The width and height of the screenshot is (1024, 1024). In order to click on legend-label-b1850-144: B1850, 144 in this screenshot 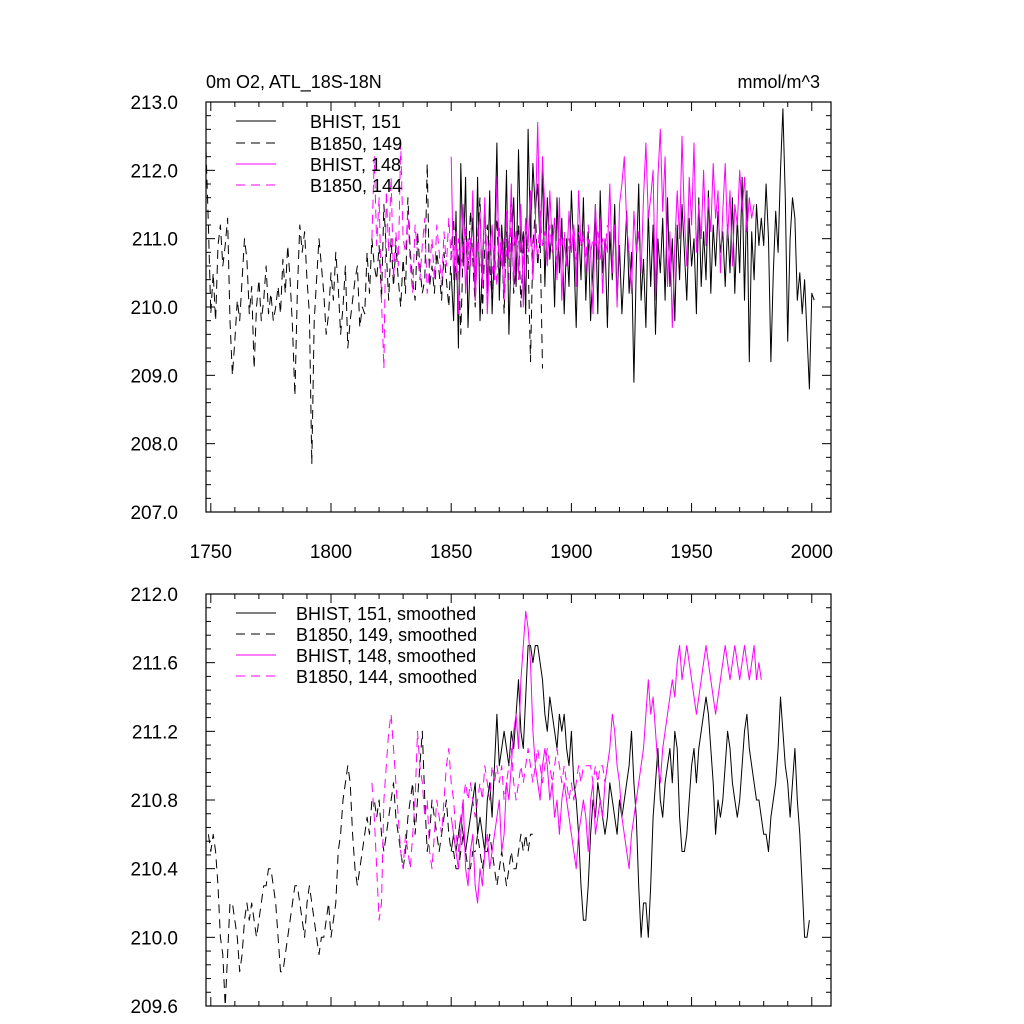, I will do `click(356, 186)`.